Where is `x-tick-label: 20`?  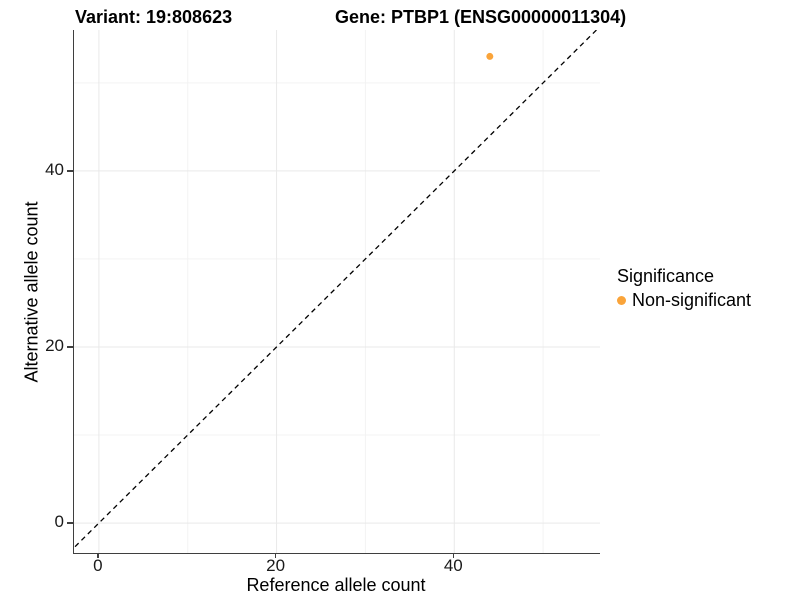
x-tick-label: 20 is located at coordinates (276, 565).